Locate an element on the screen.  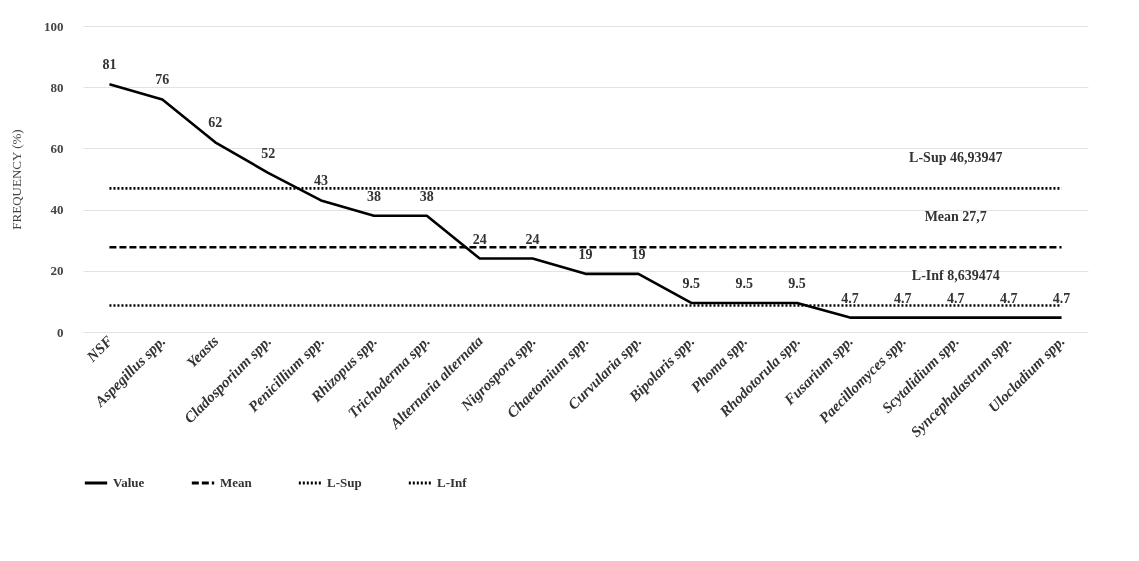
y-tick-label: 60 is located at coordinates (57, 148).